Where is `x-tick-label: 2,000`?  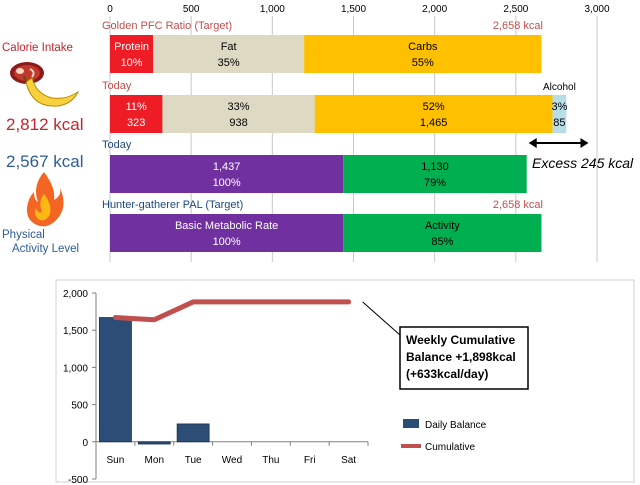 x-tick-label: 2,000 is located at coordinates (434, 9).